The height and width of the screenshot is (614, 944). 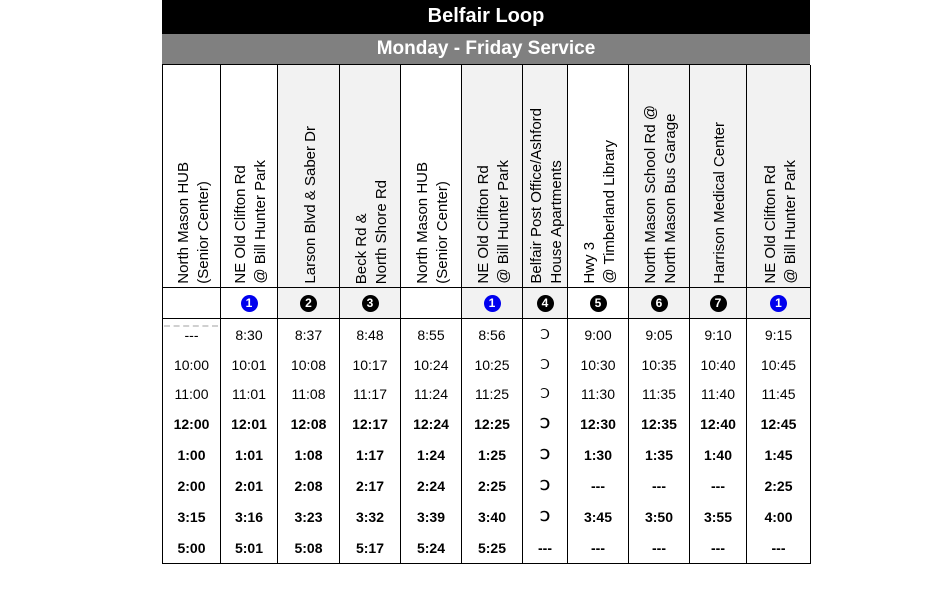 I want to click on badge-cell: 6, so click(x=659, y=303).